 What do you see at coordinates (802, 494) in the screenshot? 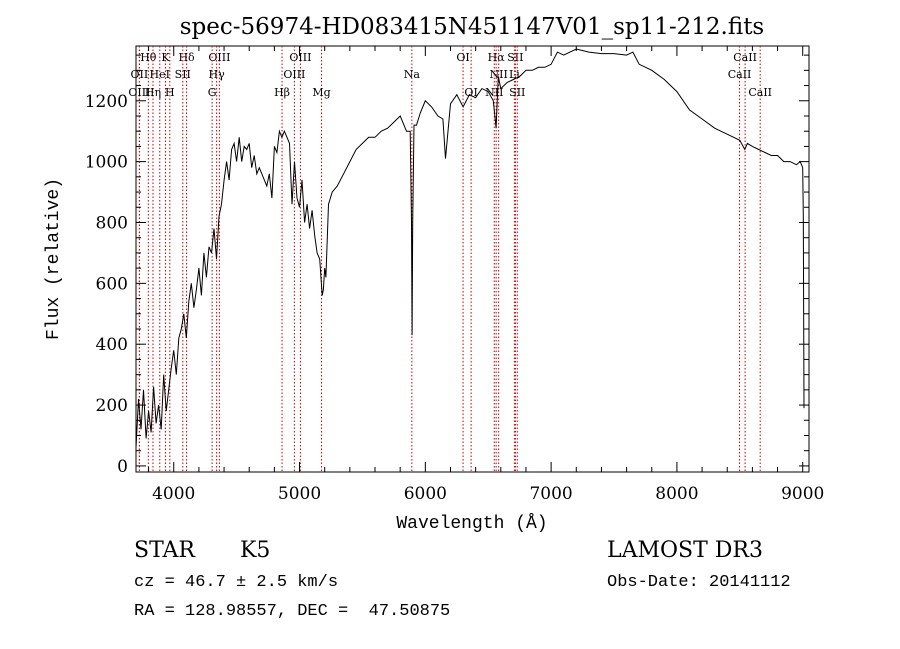
I see `x-tick-label: 9000` at bounding box center [802, 494].